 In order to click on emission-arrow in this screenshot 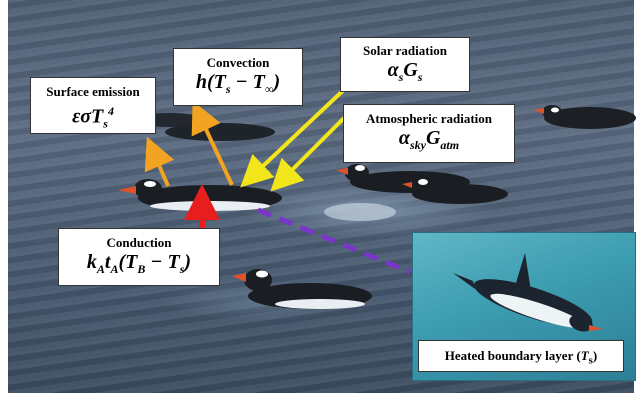, I will do `click(159, 161)`.